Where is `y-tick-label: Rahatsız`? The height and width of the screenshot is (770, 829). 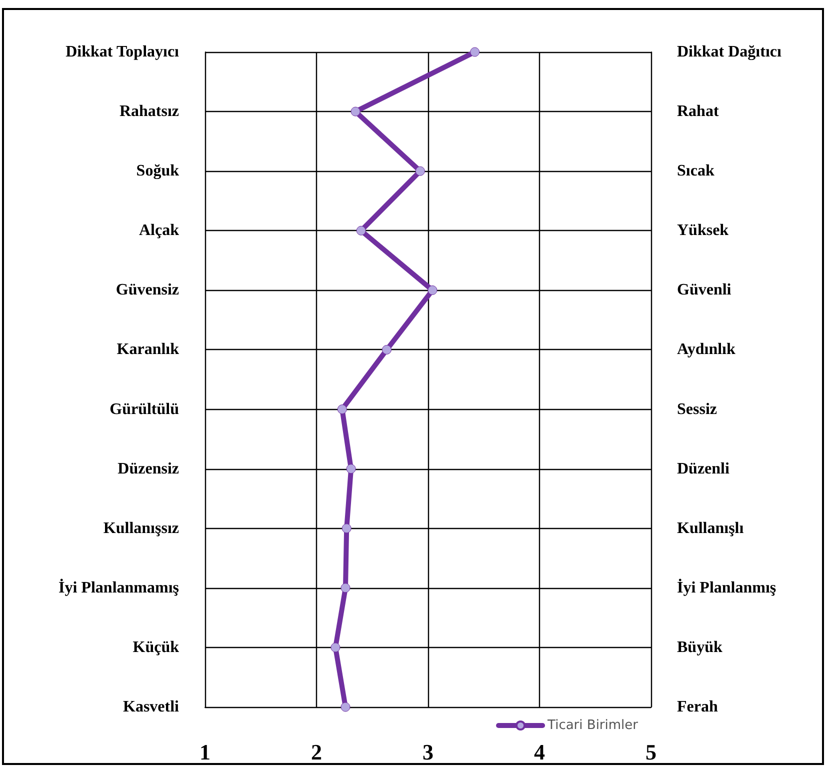 y-tick-label: Rahatsız is located at coordinates (149, 111).